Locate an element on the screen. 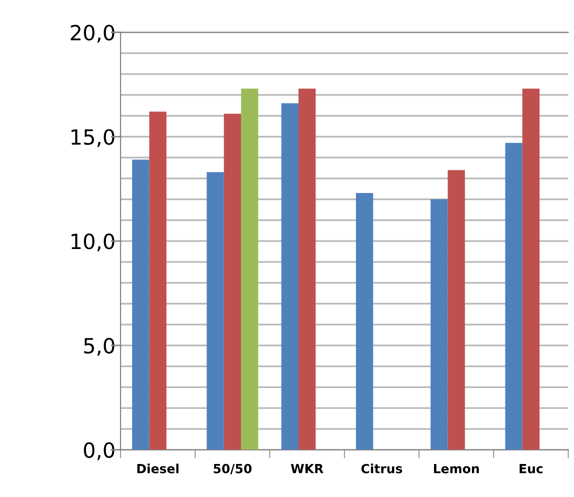  y-tick-label: 20,0 is located at coordinates (92, 33).